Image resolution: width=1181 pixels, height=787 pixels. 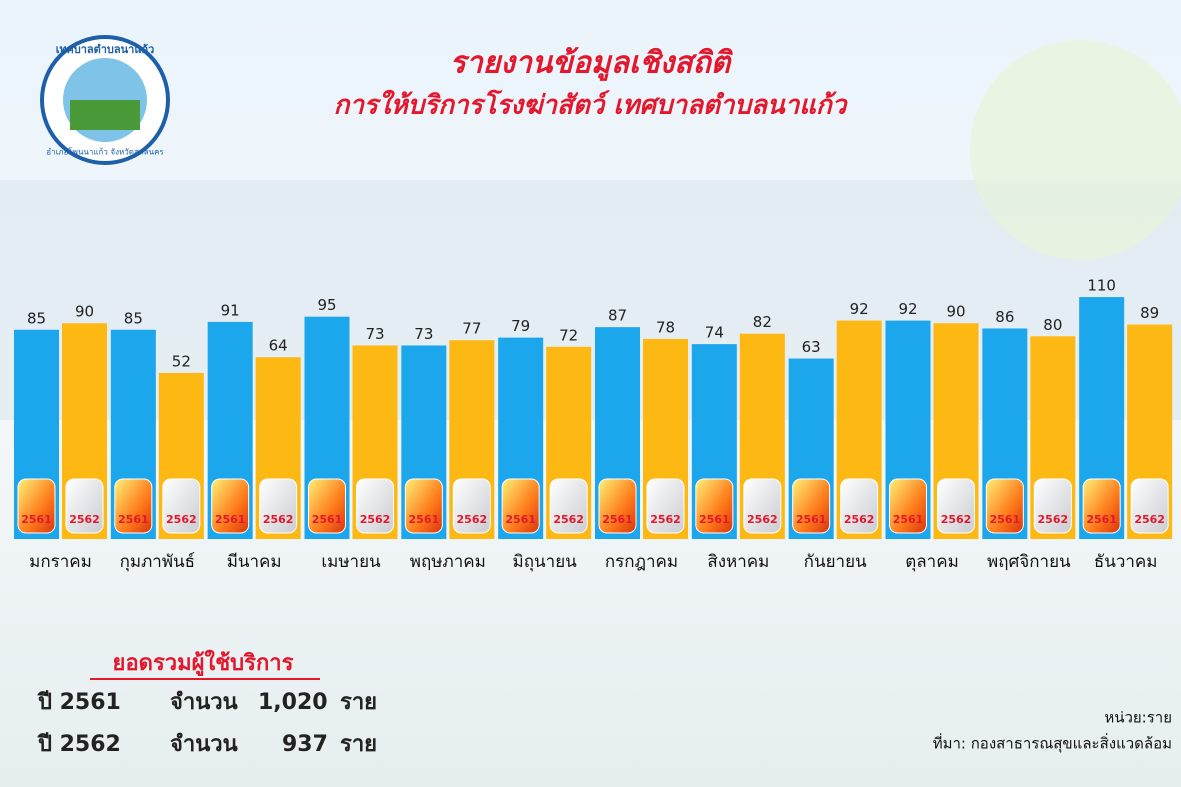 What do you see at coordinates (278, 346) in the screenshot?
I see `value-label: 64` at bounding box center [278, 346].